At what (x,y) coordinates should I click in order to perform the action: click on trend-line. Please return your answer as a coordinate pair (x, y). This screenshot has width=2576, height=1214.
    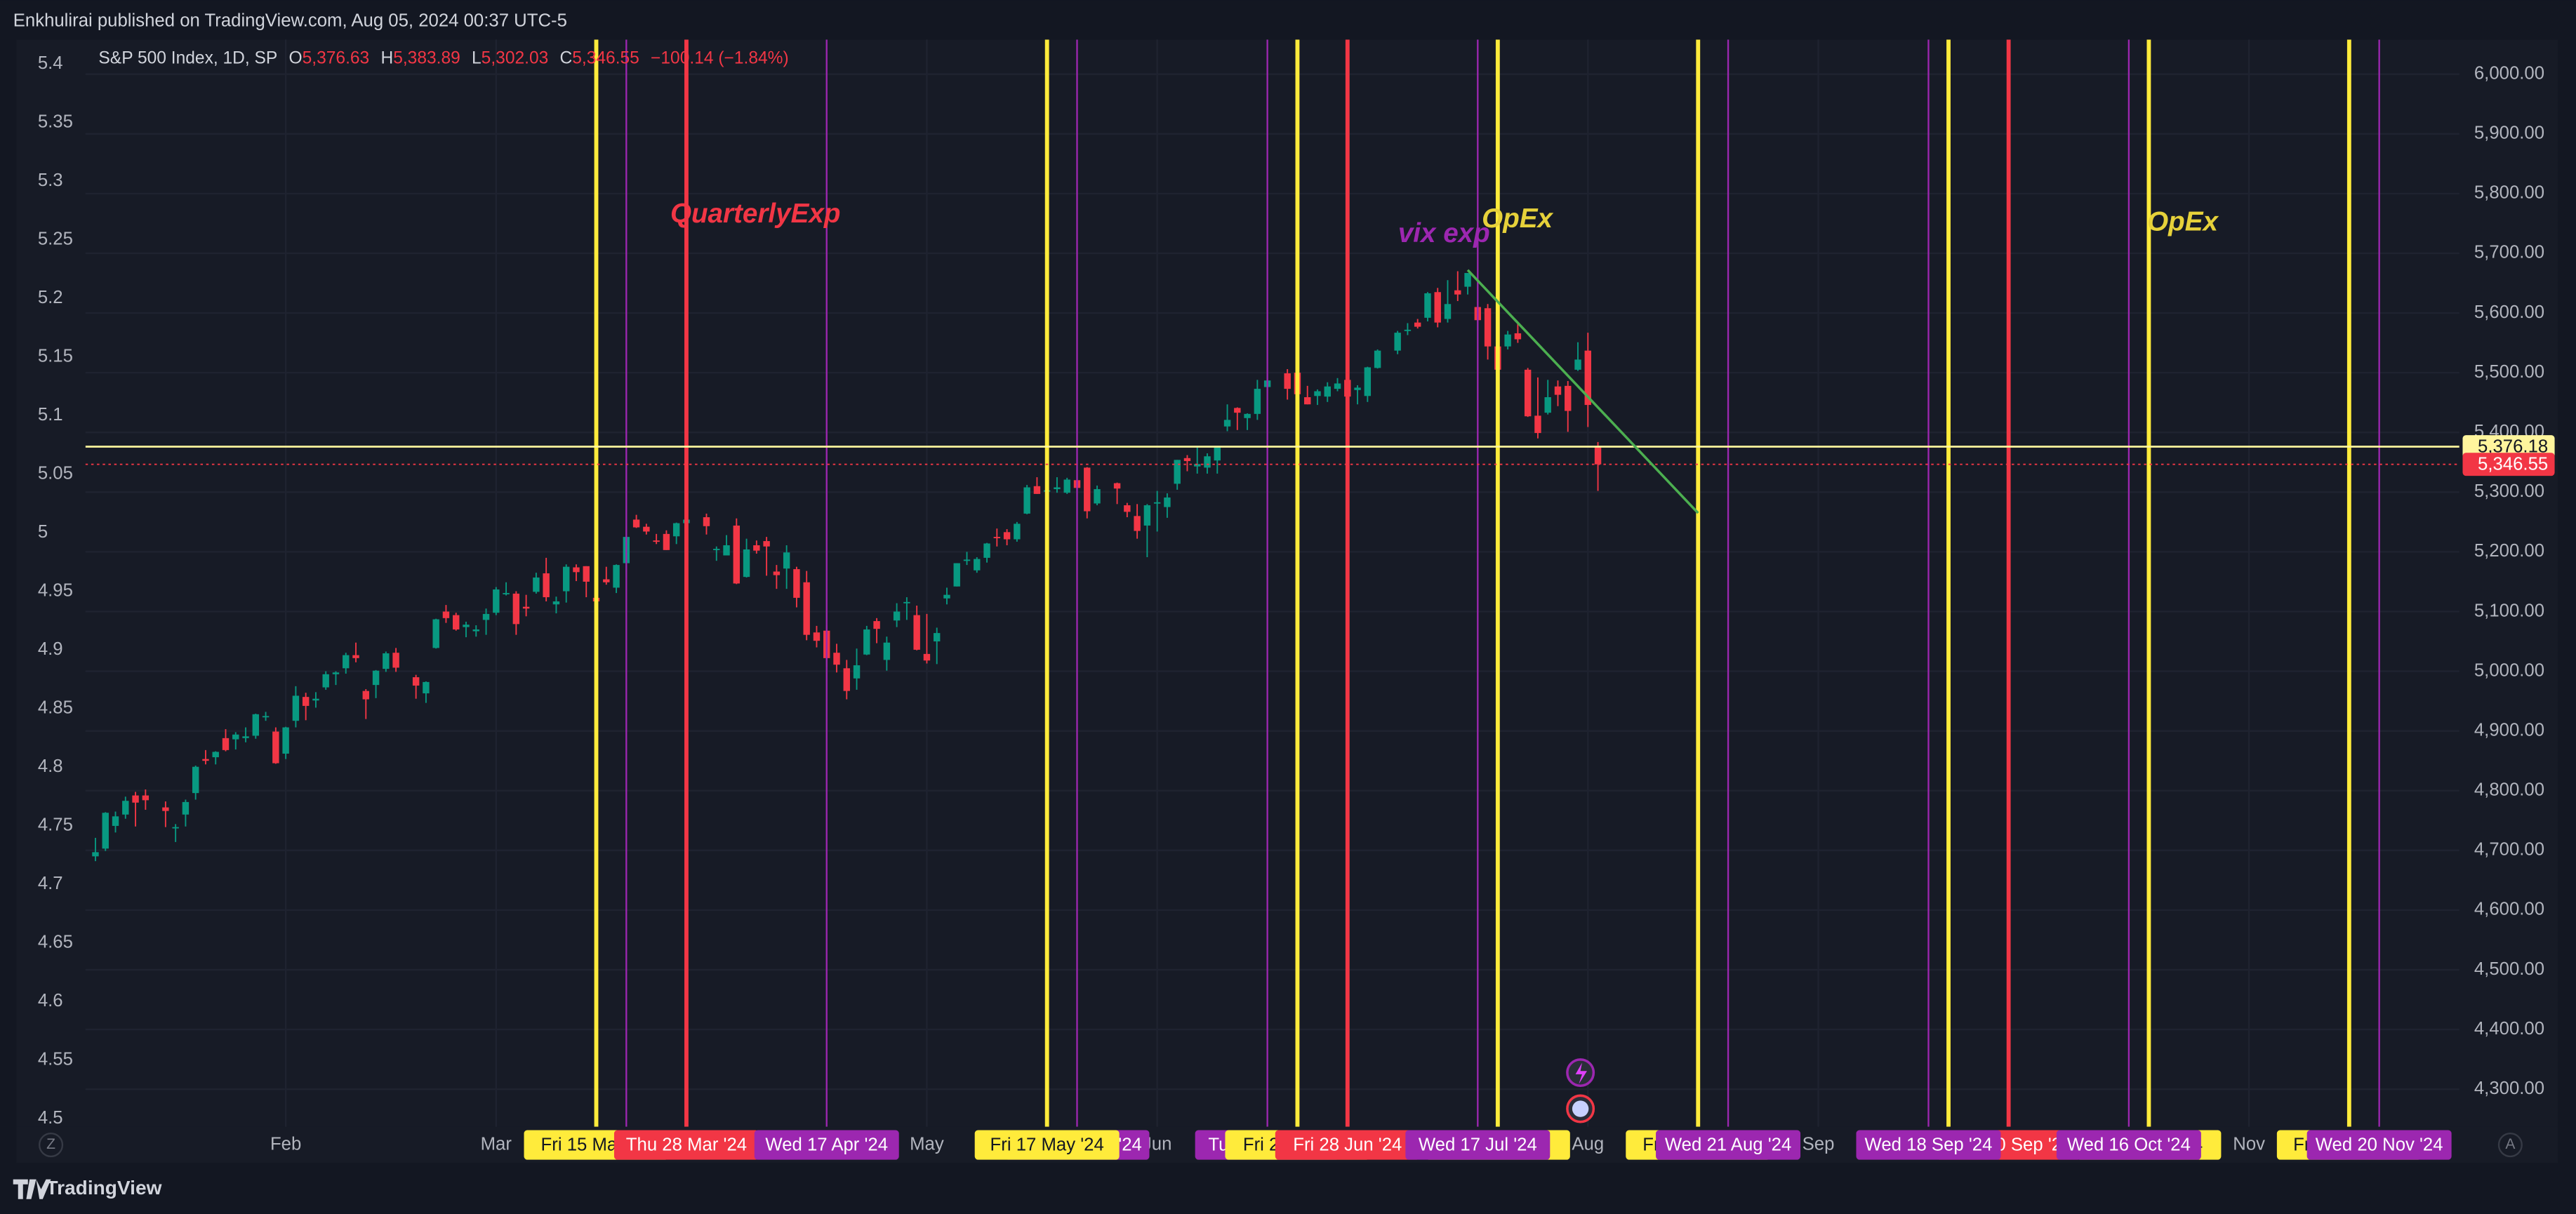
    Looking at the image, I should click on (1583, 391).